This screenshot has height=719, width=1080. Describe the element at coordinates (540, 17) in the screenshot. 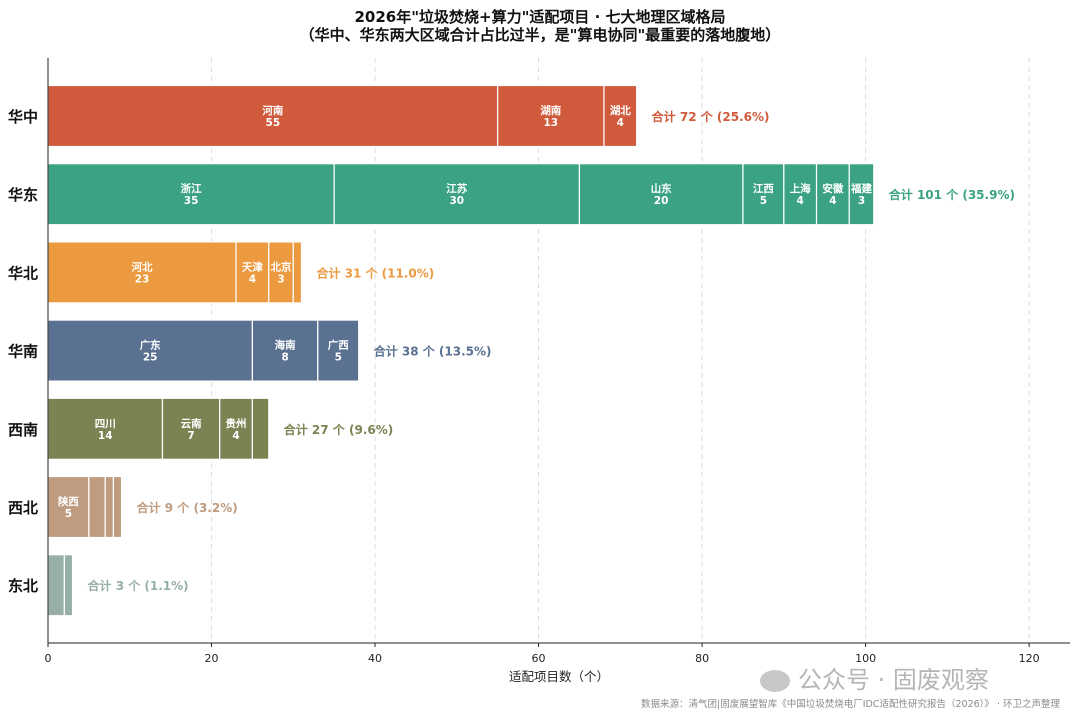

I see `chart-title: 2026年"垃圾焚烧+算力"适配项目 · 七大地理区域格局` at that location.